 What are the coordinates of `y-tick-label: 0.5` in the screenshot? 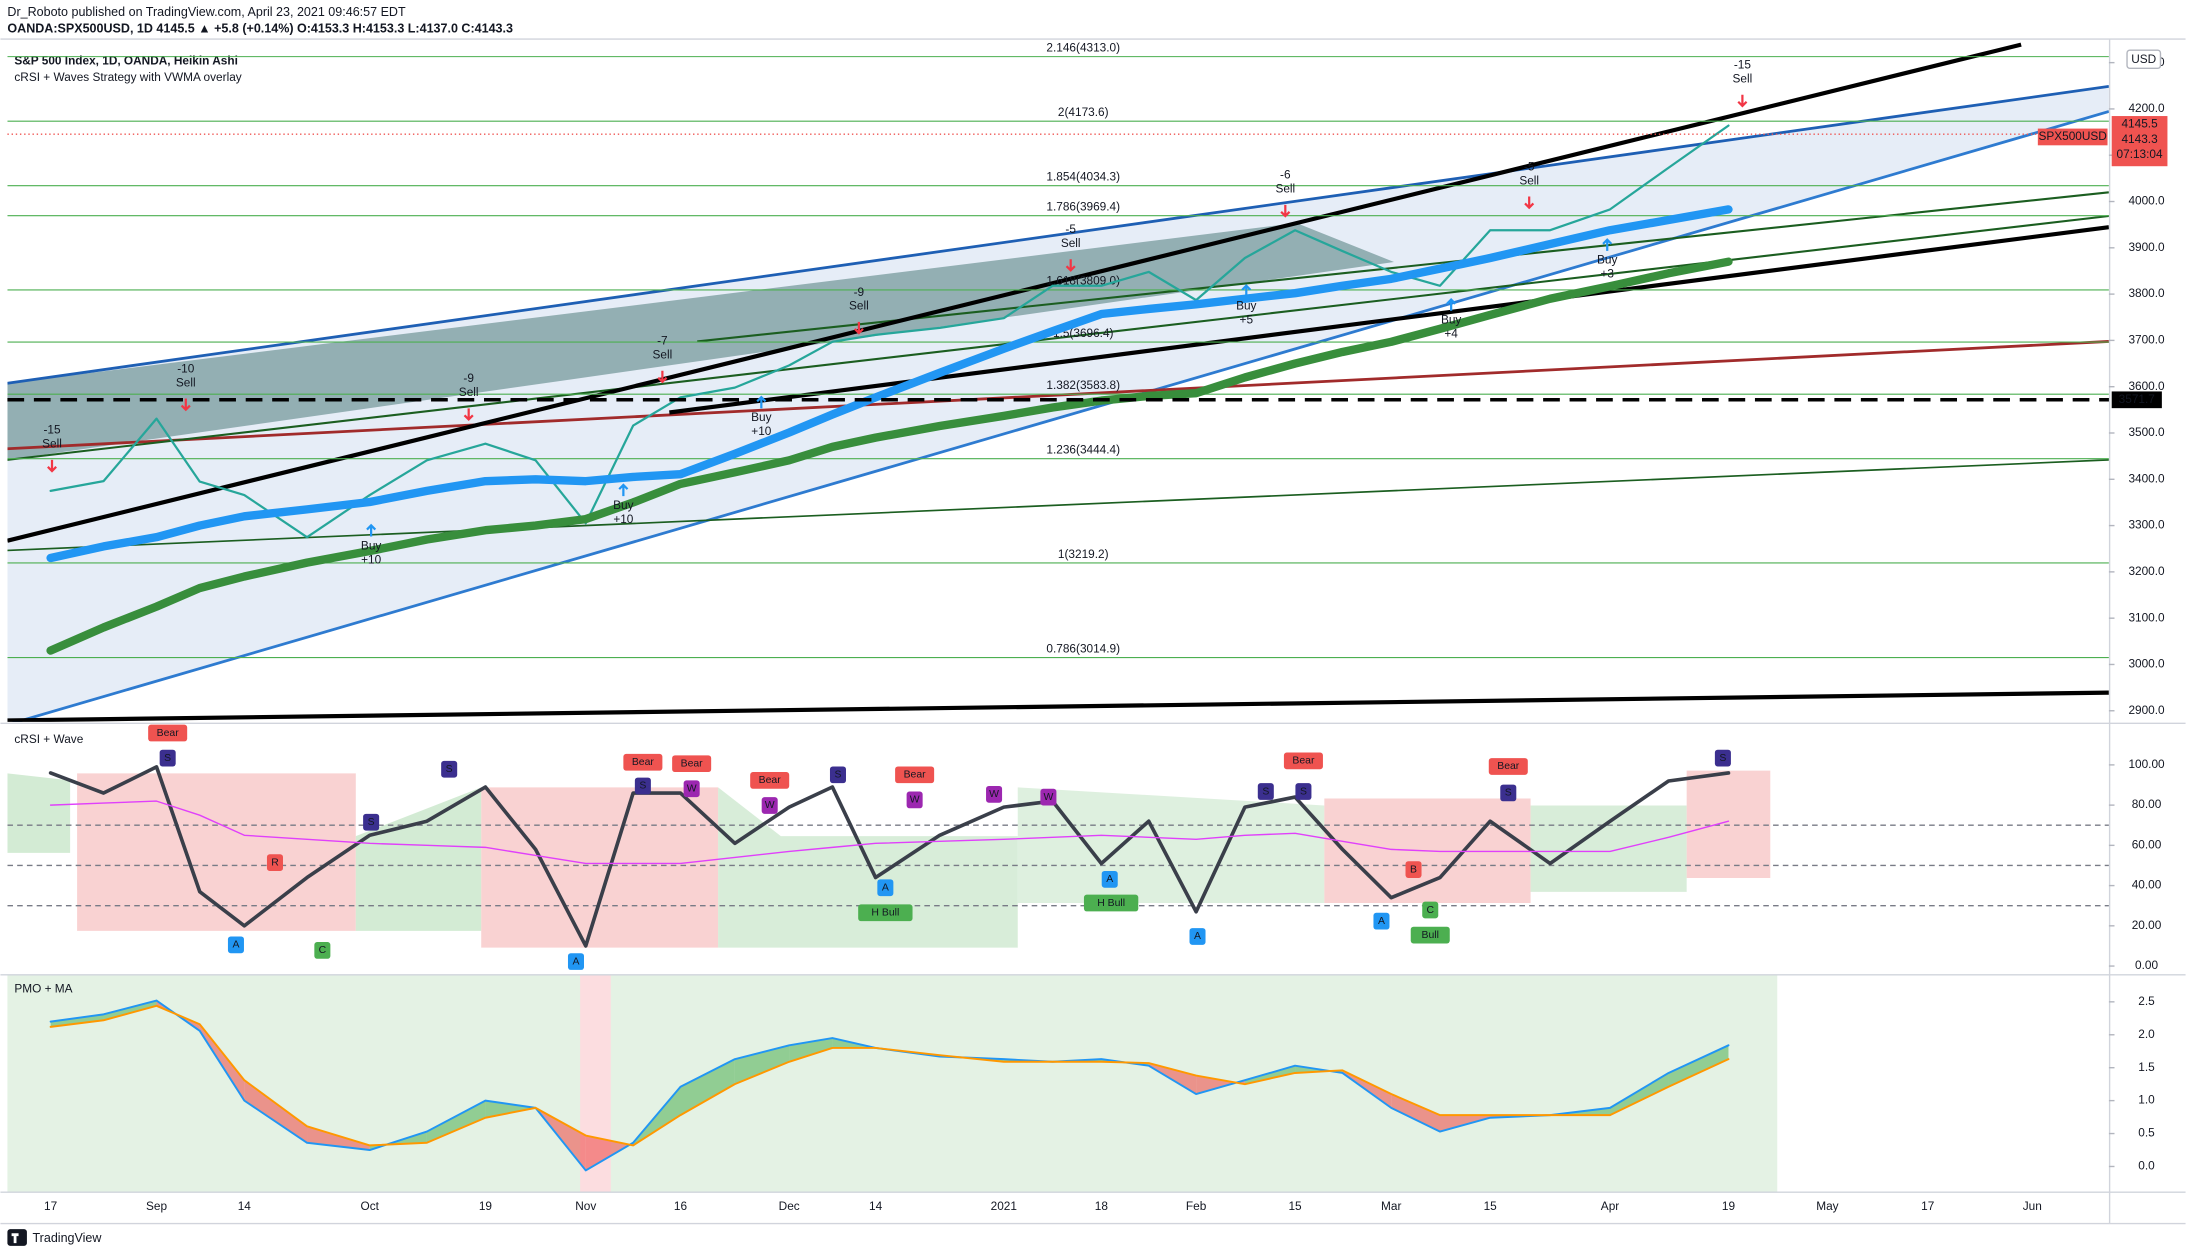 It's located at (2146, 1133).